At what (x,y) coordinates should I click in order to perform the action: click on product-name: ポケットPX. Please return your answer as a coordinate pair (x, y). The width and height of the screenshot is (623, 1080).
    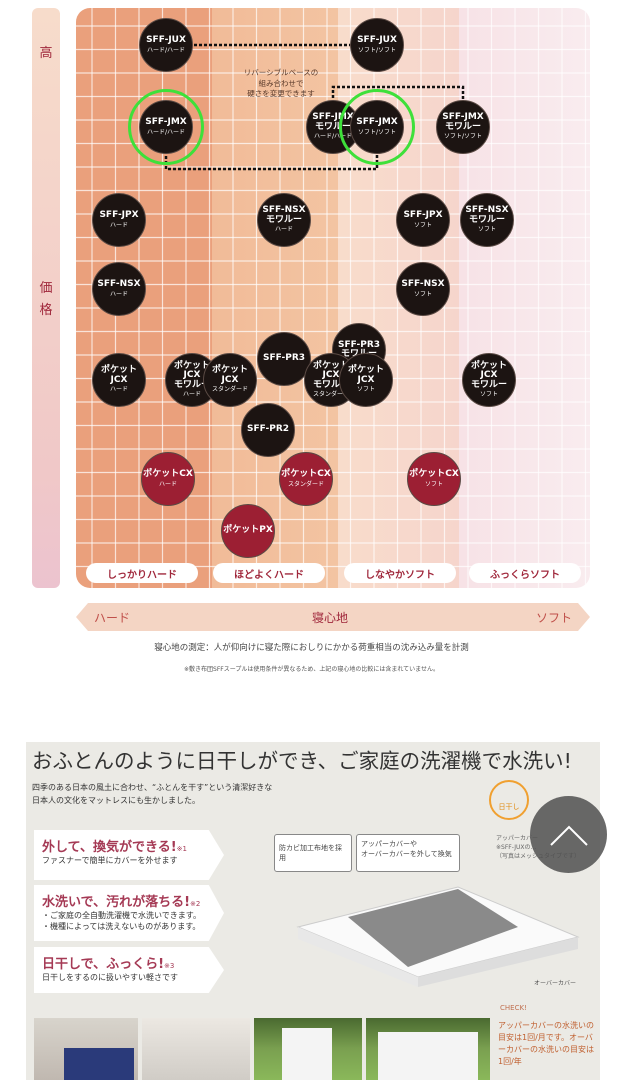
    Looking at the image, I should click on (248, 530).